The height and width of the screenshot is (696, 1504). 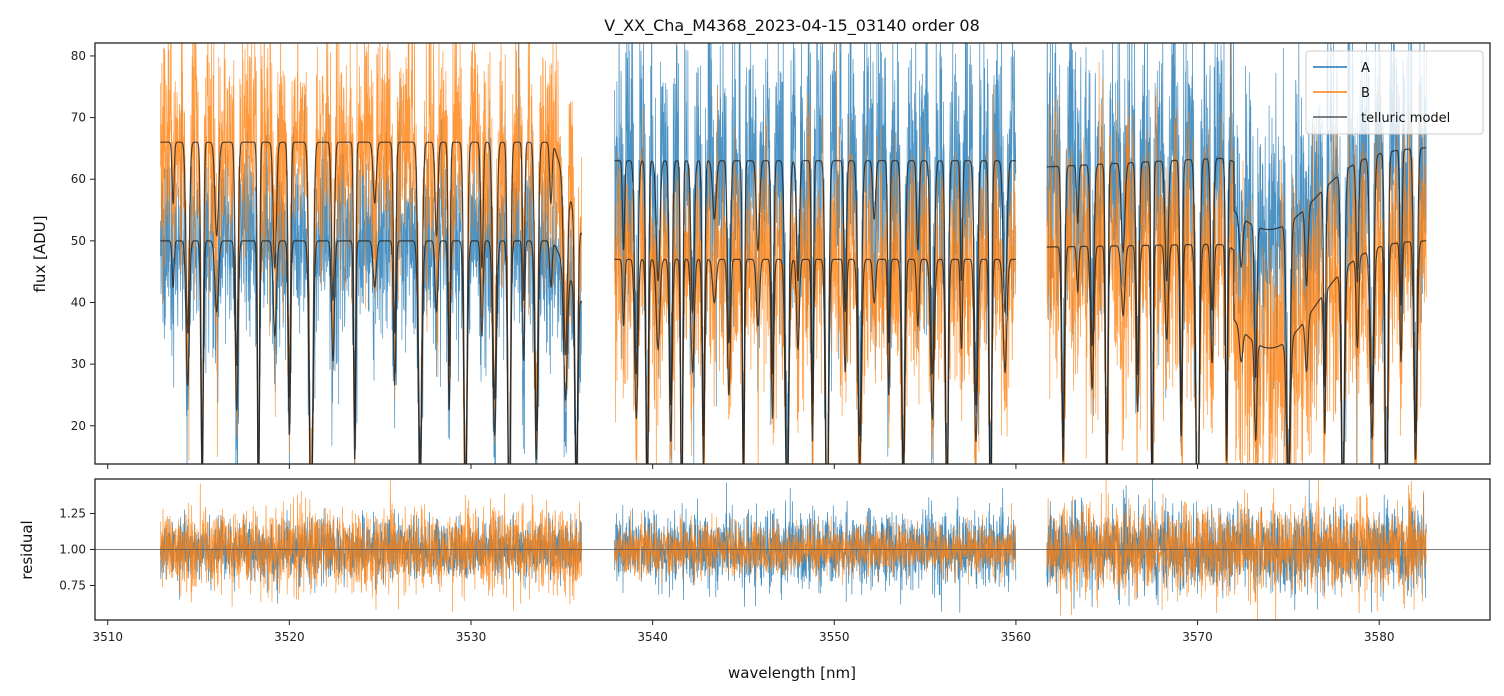 I want to click on residual-y-ticks: 0.75 1.00 1.25, so click(x=77, y=549).